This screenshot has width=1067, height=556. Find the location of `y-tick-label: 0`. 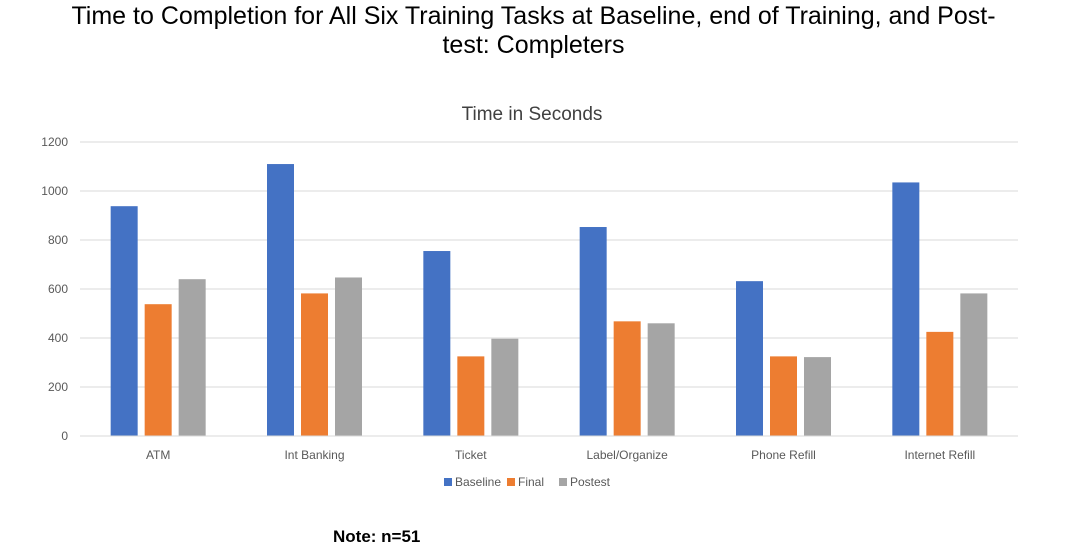

y-tick-label: 0 is located at coordinates (64, 436).